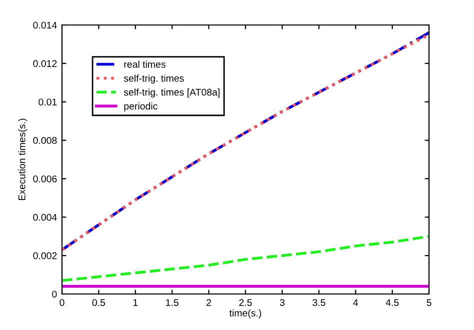 This screenshot has height=330, width=474. I want to click on x-tick-label: 5, so click(429, 302).